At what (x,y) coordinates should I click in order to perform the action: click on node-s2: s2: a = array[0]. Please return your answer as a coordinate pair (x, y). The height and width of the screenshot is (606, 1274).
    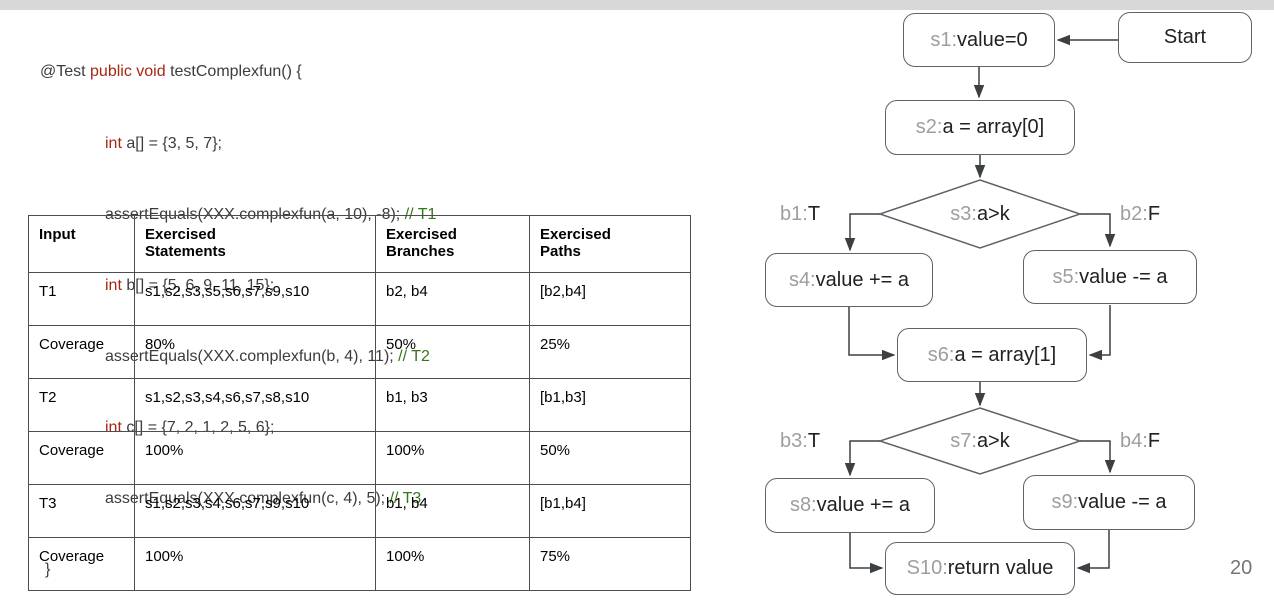
    Looking at the image, I should click on (980, 127).